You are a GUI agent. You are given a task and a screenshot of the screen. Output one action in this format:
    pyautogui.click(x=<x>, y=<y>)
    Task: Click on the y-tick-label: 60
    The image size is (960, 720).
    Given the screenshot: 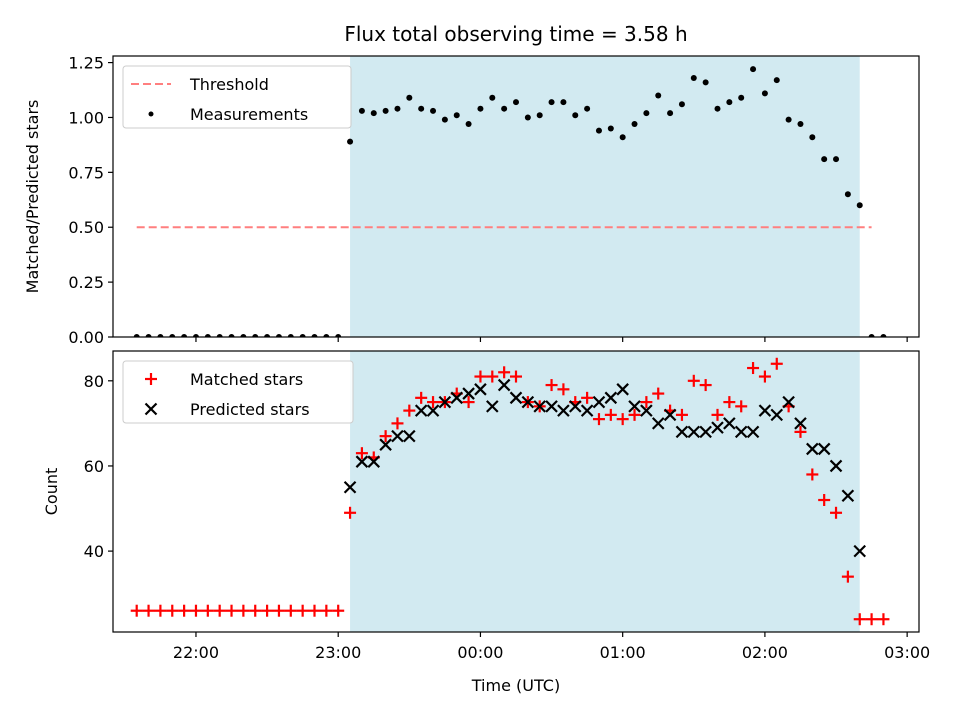 What is the action you would take?
    pyautogui.click(x=94, y=466)
    